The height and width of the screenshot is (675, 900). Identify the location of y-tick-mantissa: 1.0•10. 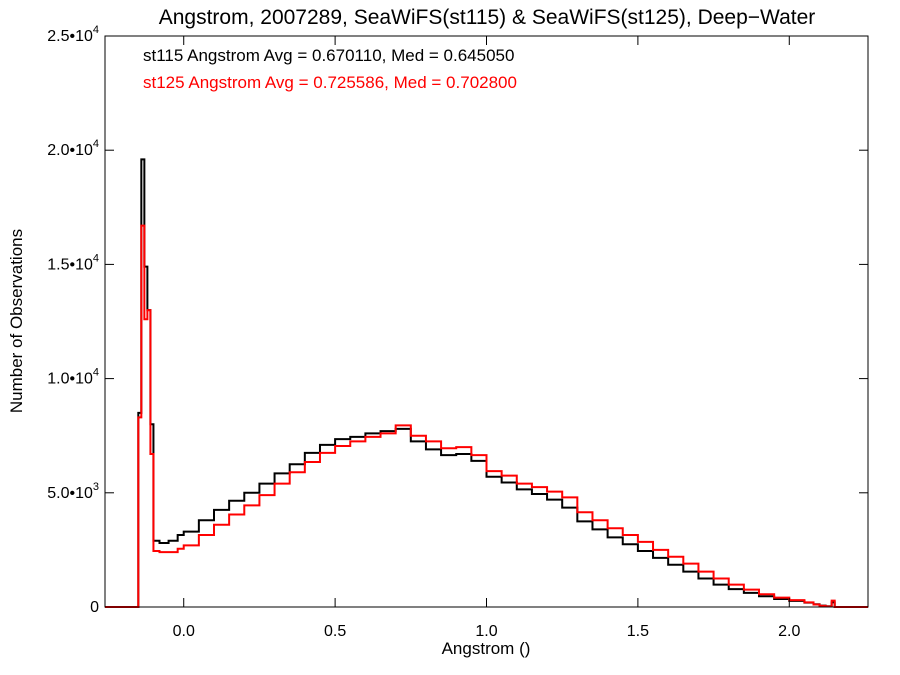
(70, 379).